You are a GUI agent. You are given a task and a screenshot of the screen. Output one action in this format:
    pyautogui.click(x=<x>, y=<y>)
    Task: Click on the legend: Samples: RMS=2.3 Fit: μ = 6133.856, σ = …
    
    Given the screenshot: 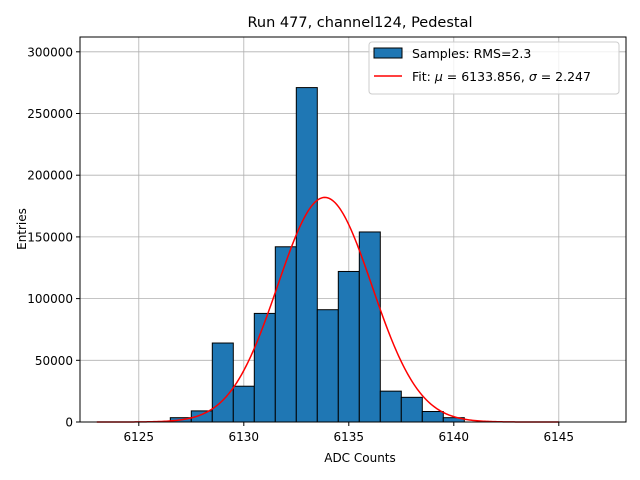 What is the action you would take?
    pyautogui.click(x=494, y=68)
    